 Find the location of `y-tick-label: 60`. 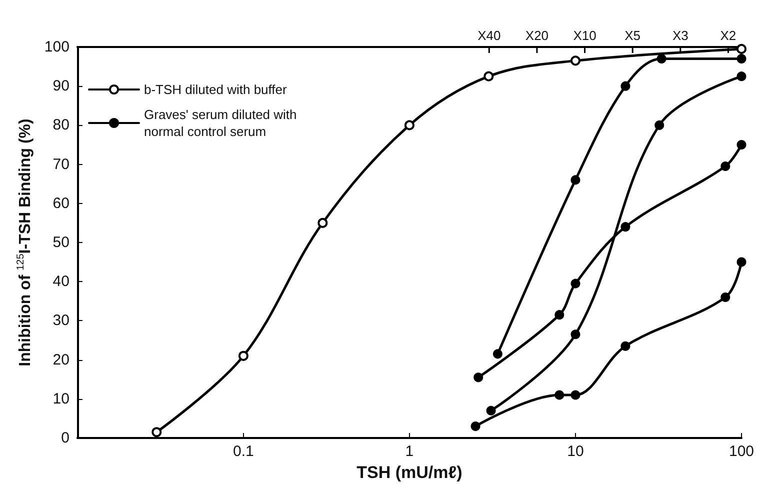

y-tick-label: 60 is located at coordinates (61, 203).